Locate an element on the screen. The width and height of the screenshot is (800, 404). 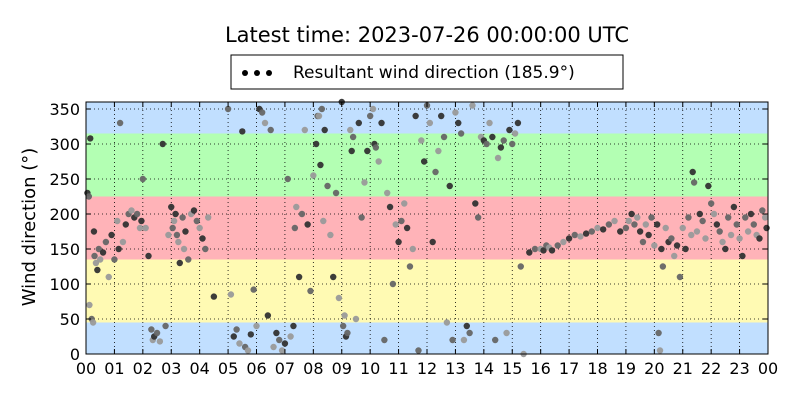
y-tick-label-6: 300 is located at coordinates (64, 144).